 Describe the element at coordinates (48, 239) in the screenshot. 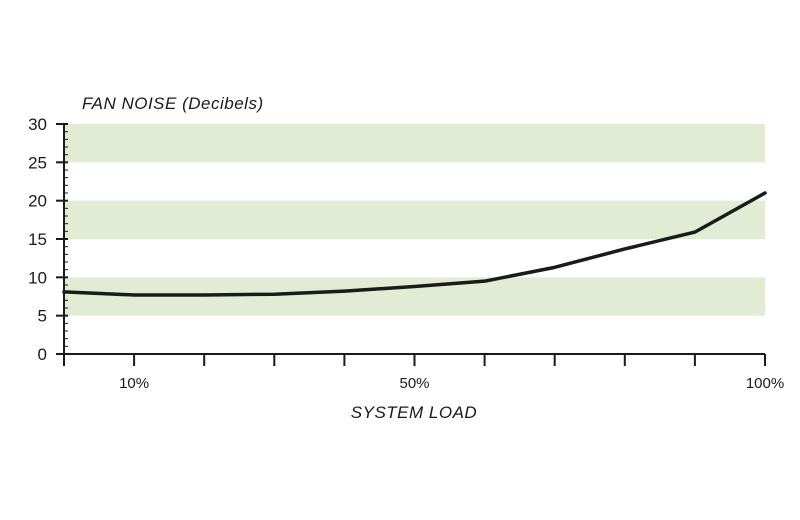

I see `y-ticks: 0 5 10 15 20 25 30` at that location.